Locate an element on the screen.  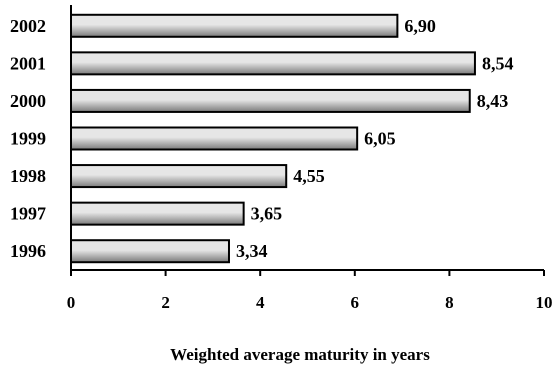
value-label-1996: 3,34 is located at coordinates (252, 251).